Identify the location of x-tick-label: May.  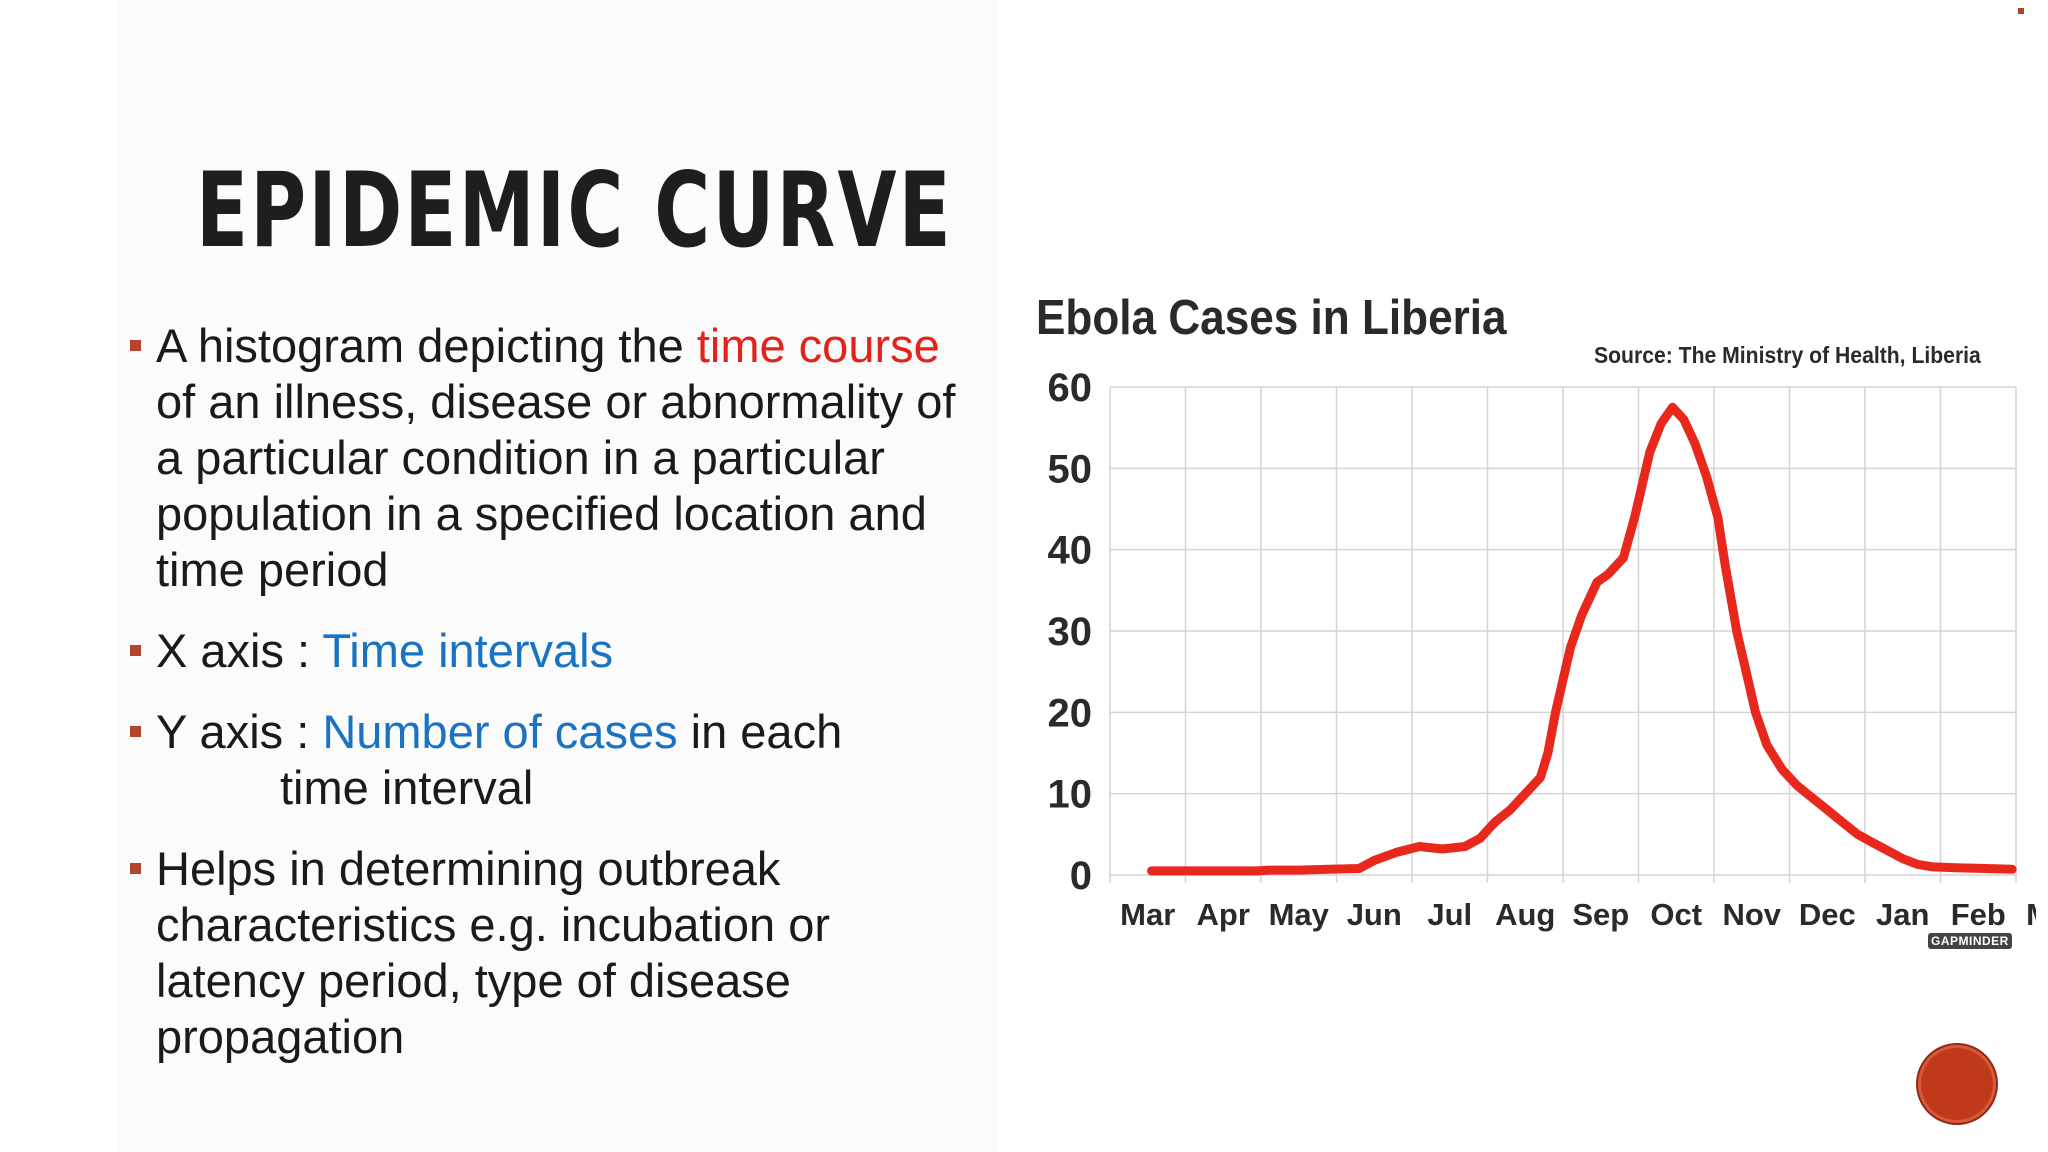
(1299, 914).